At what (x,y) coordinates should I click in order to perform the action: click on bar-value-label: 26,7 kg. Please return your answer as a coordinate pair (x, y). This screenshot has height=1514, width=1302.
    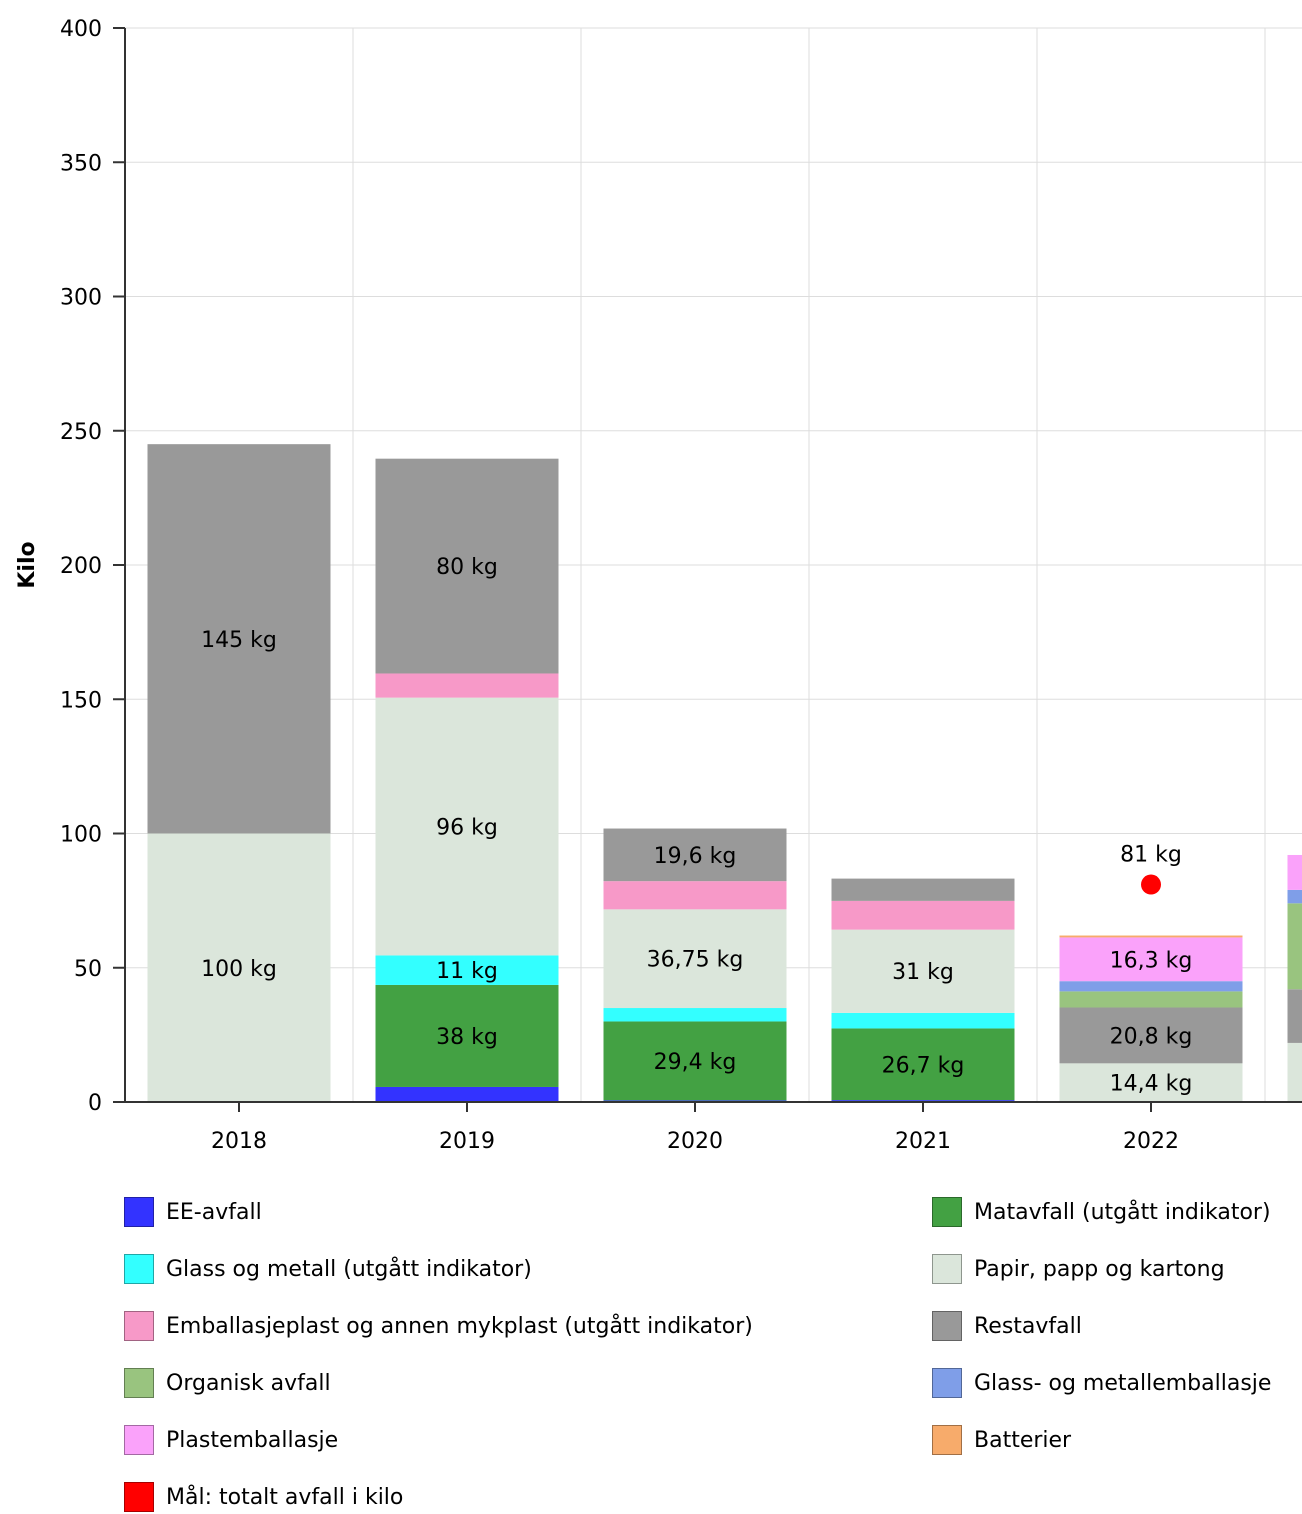
    Looking at the image, I should click on (923, 1065).